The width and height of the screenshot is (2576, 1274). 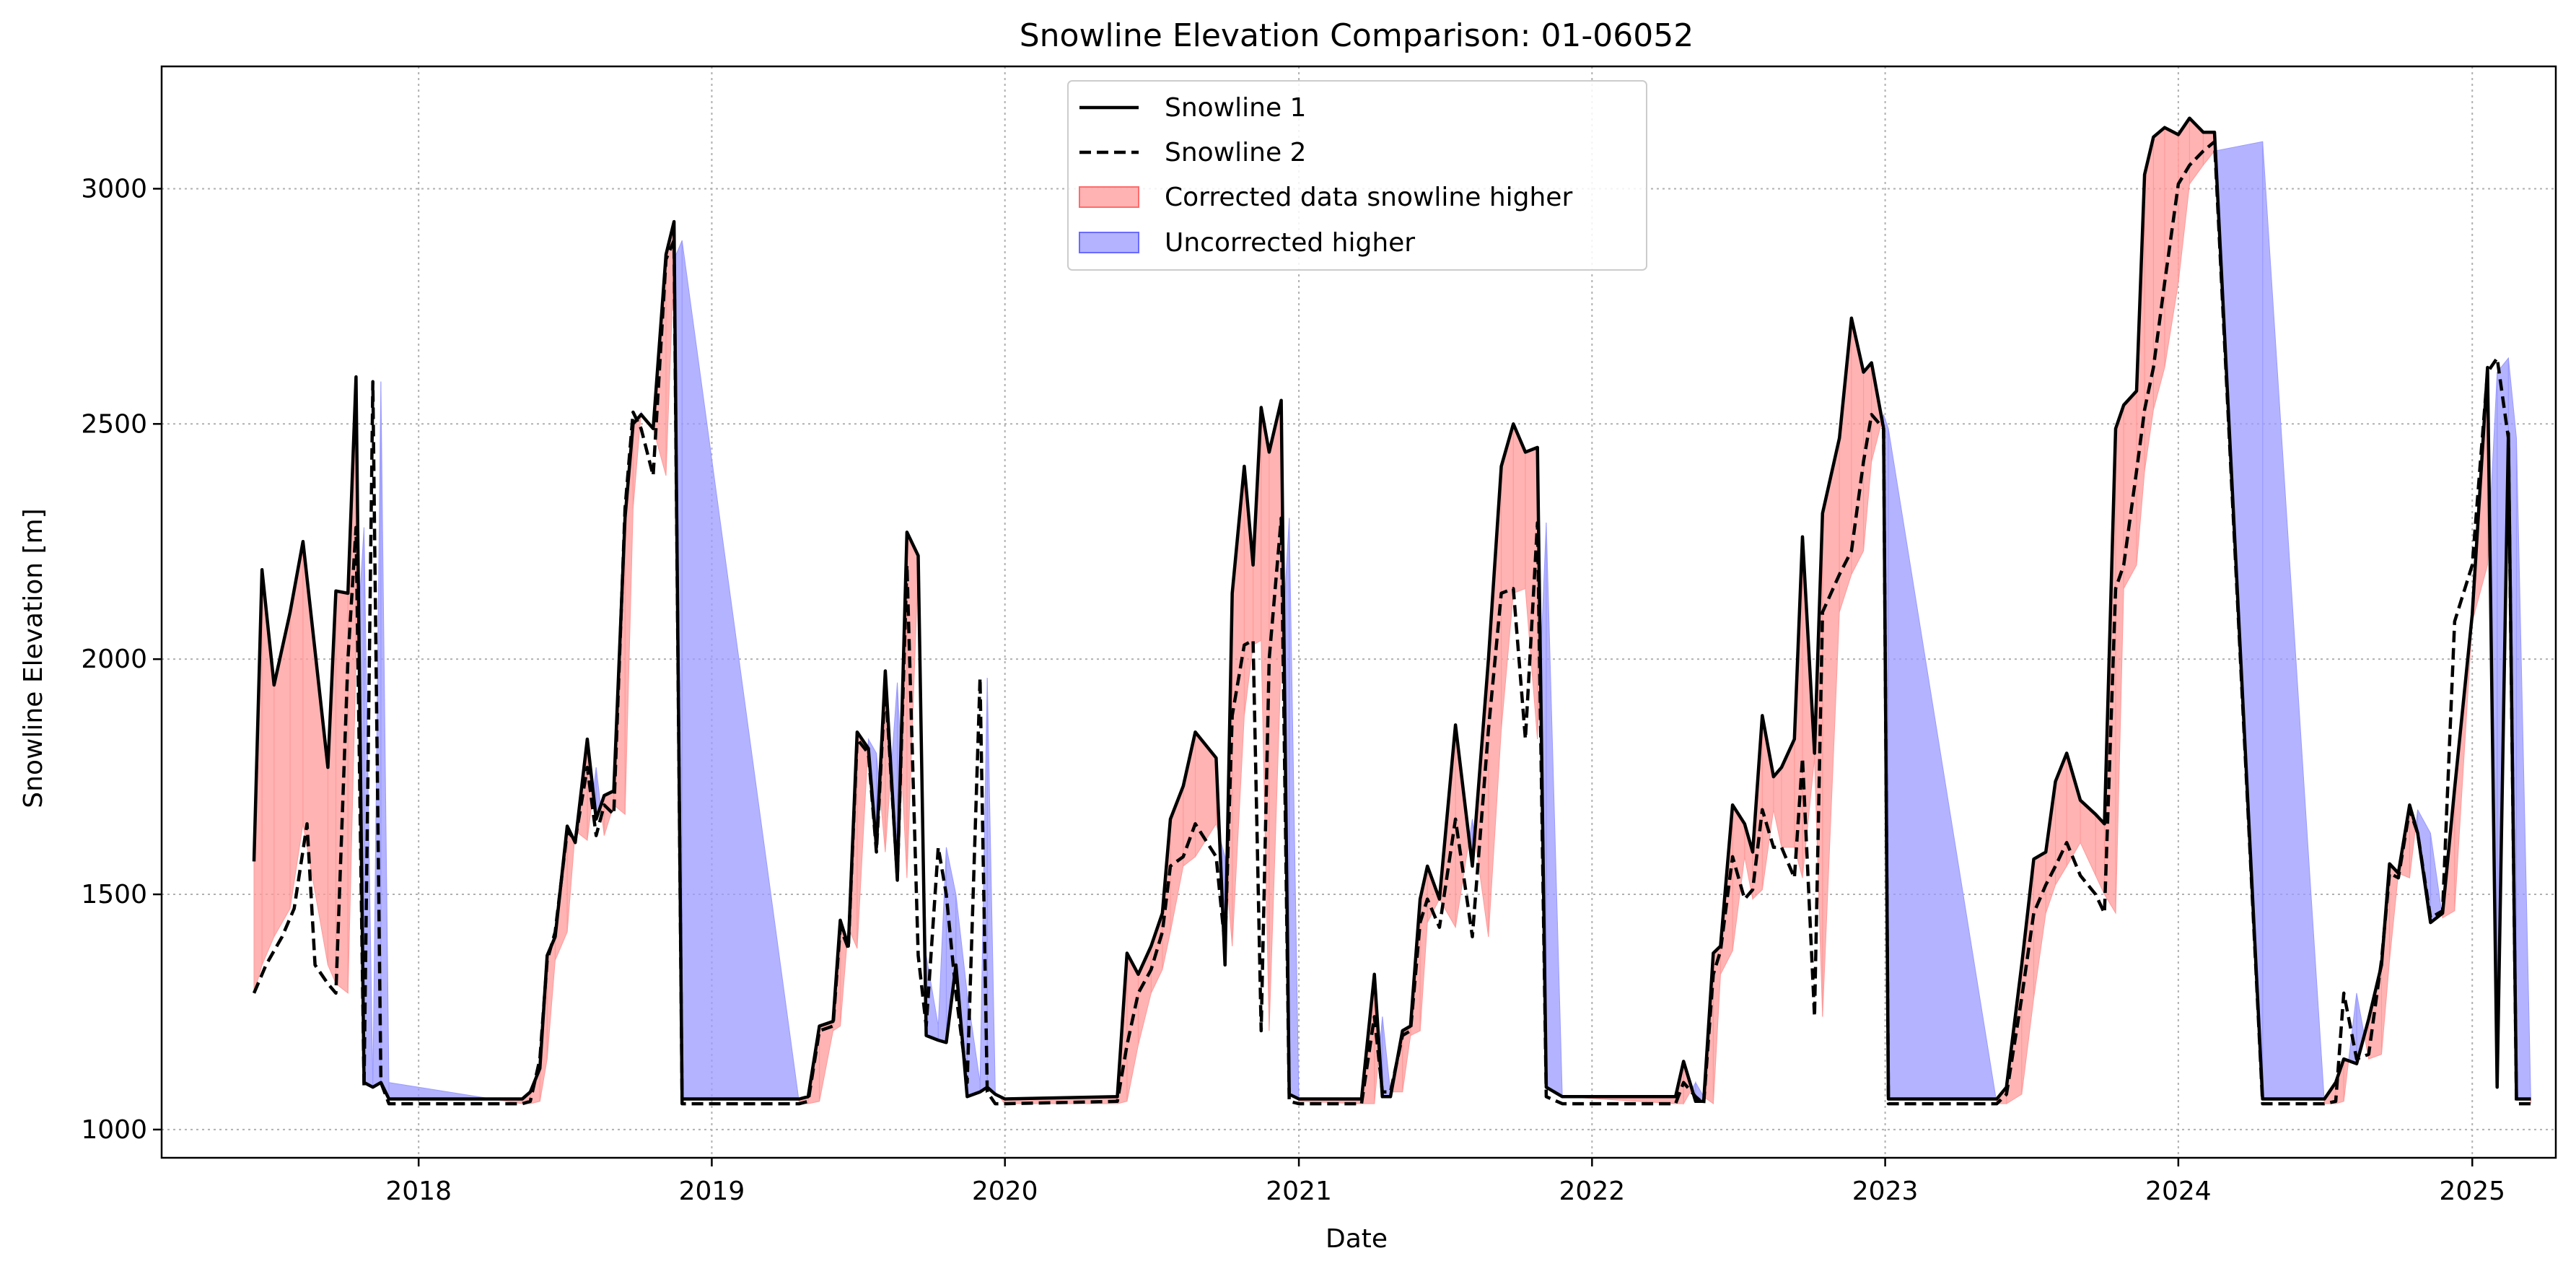 I want to click on y-tick-label: 2500, so click(x=114, y=424).